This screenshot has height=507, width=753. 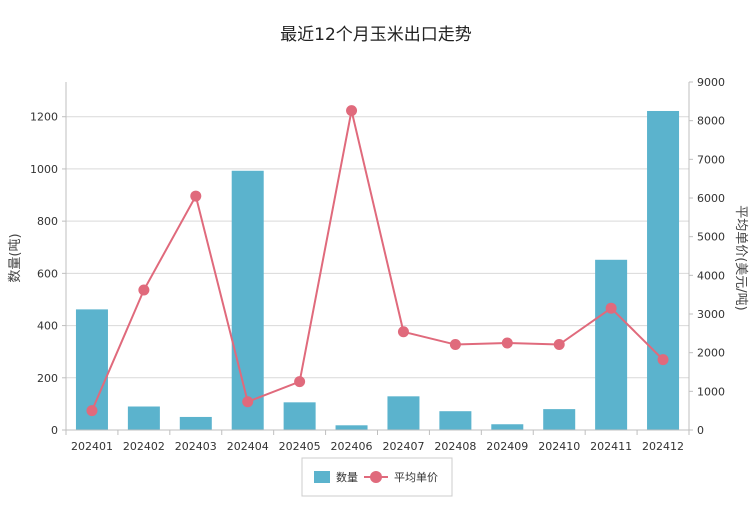 What do you see at coordinates (711, 159) in the screenshot?
I see `right-tick-label: 7000` at bounding box center [711, 159].